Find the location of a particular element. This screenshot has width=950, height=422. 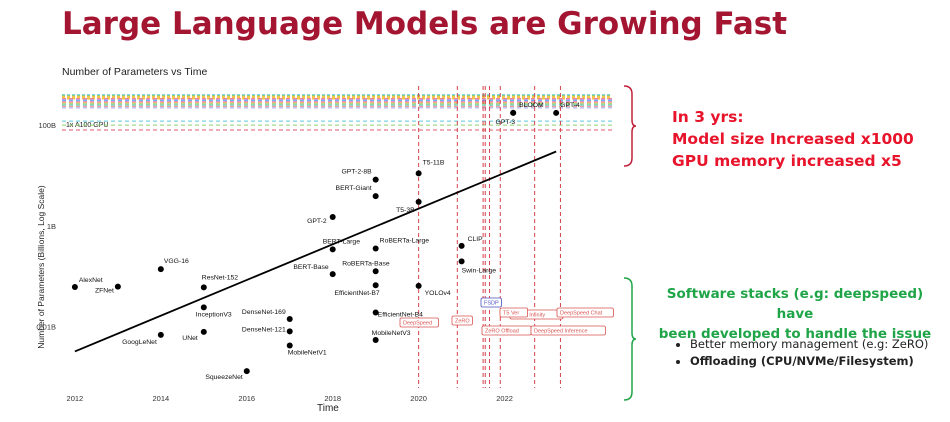

model-label: BERT-Large is located at coordinates (341, 241).